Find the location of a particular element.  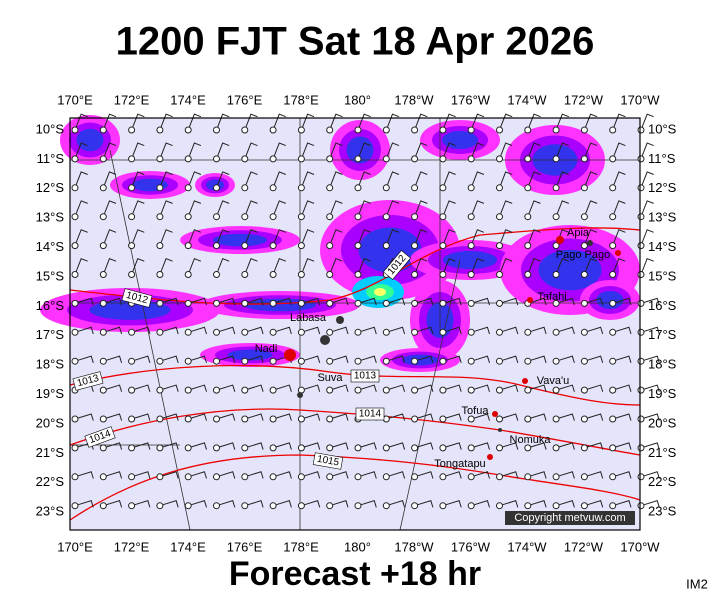

longitude-label: 170°E is located at coordinates (75, 546).